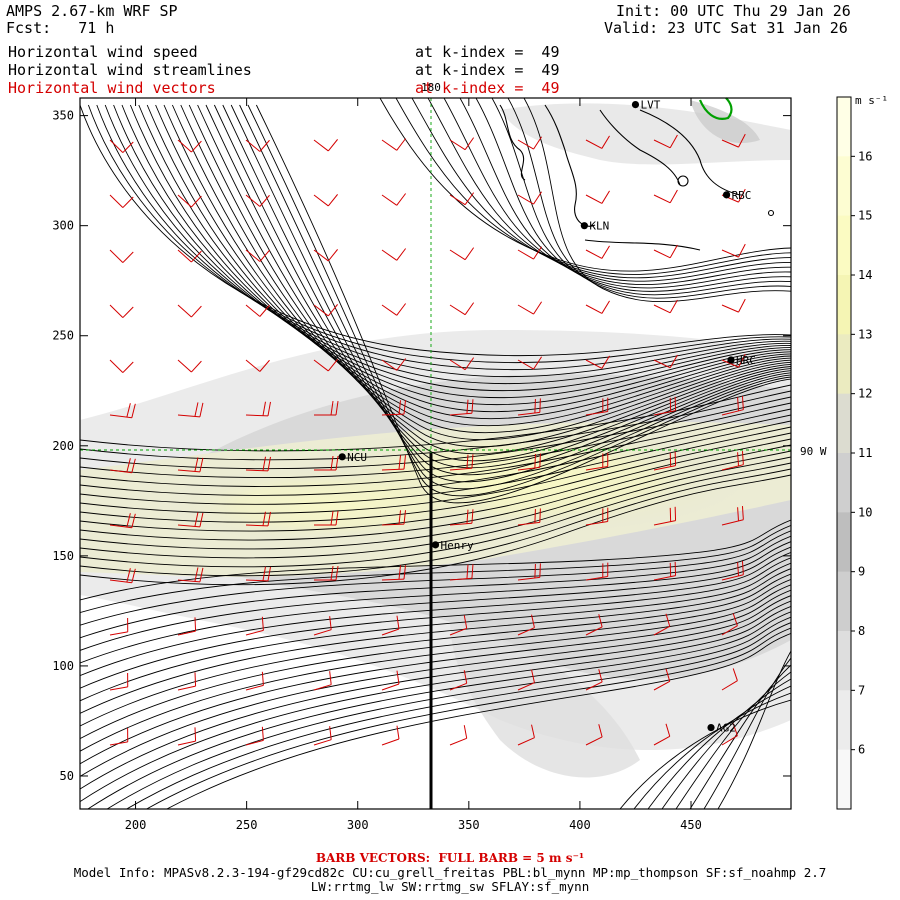  What do you see at coordinates (487, 52) in the screenshot?
I see `field-level-speed: at k-index = 49` at bounding box center [487, 52].